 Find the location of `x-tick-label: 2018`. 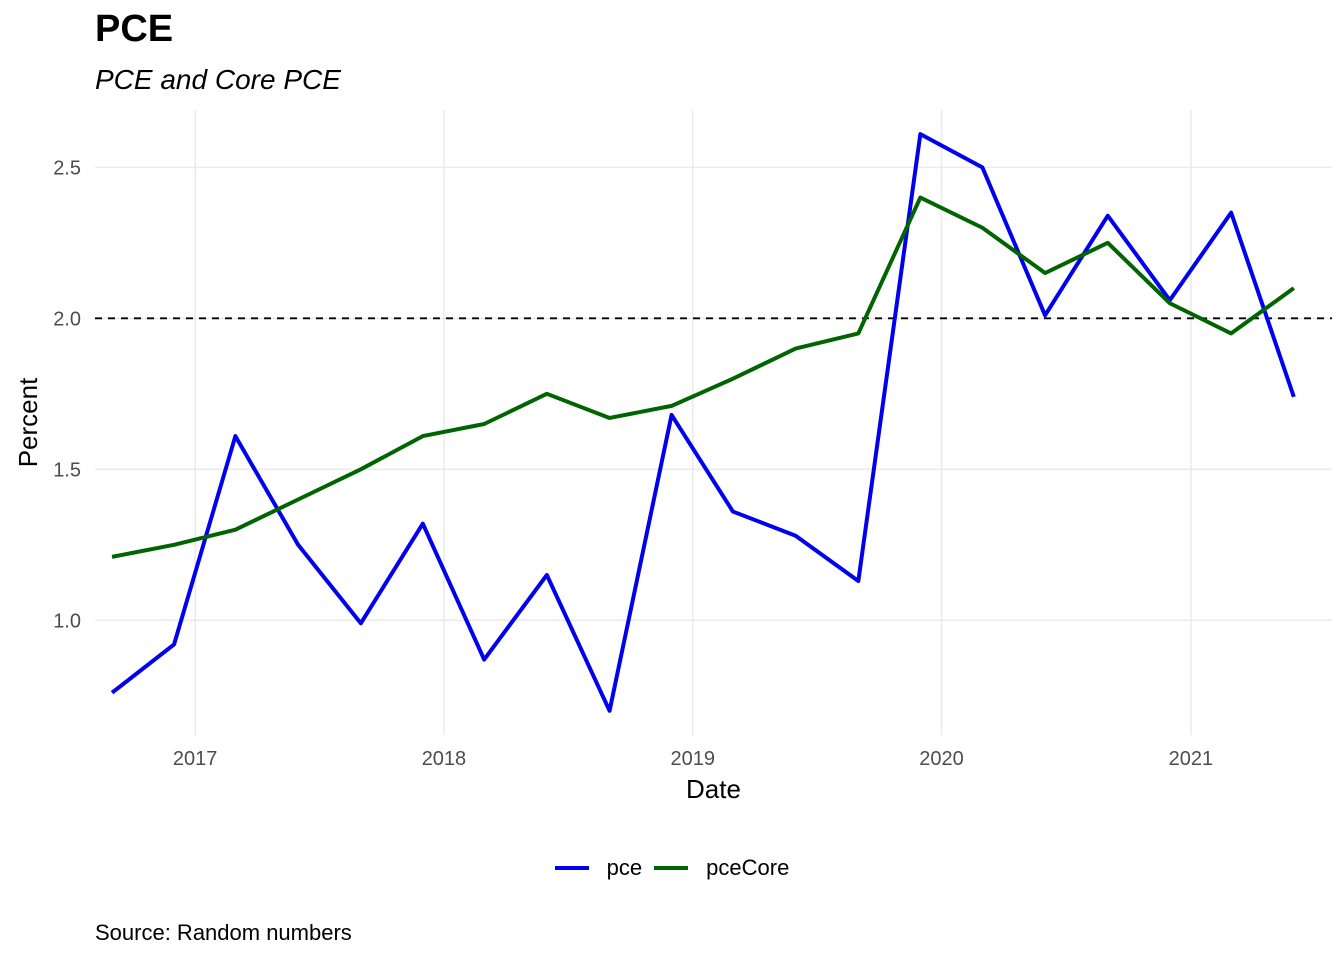

x-tick-label: 2018 is located at coordinates (444, 759).